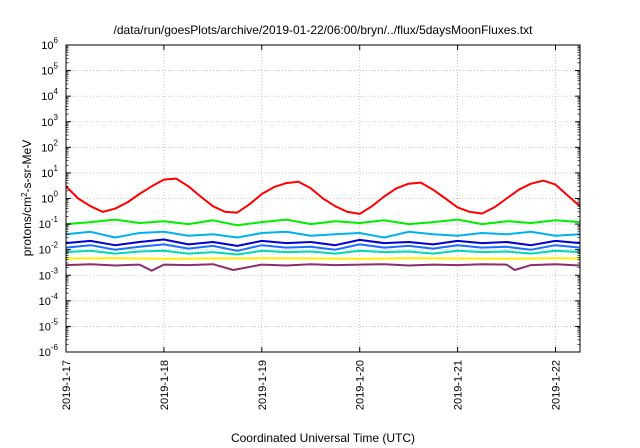 This screenshot has width=640, height=448. Describe the element at coordinates (49, 198) in the screenshot. I see `y-tick-label: 10⁰` at that location.